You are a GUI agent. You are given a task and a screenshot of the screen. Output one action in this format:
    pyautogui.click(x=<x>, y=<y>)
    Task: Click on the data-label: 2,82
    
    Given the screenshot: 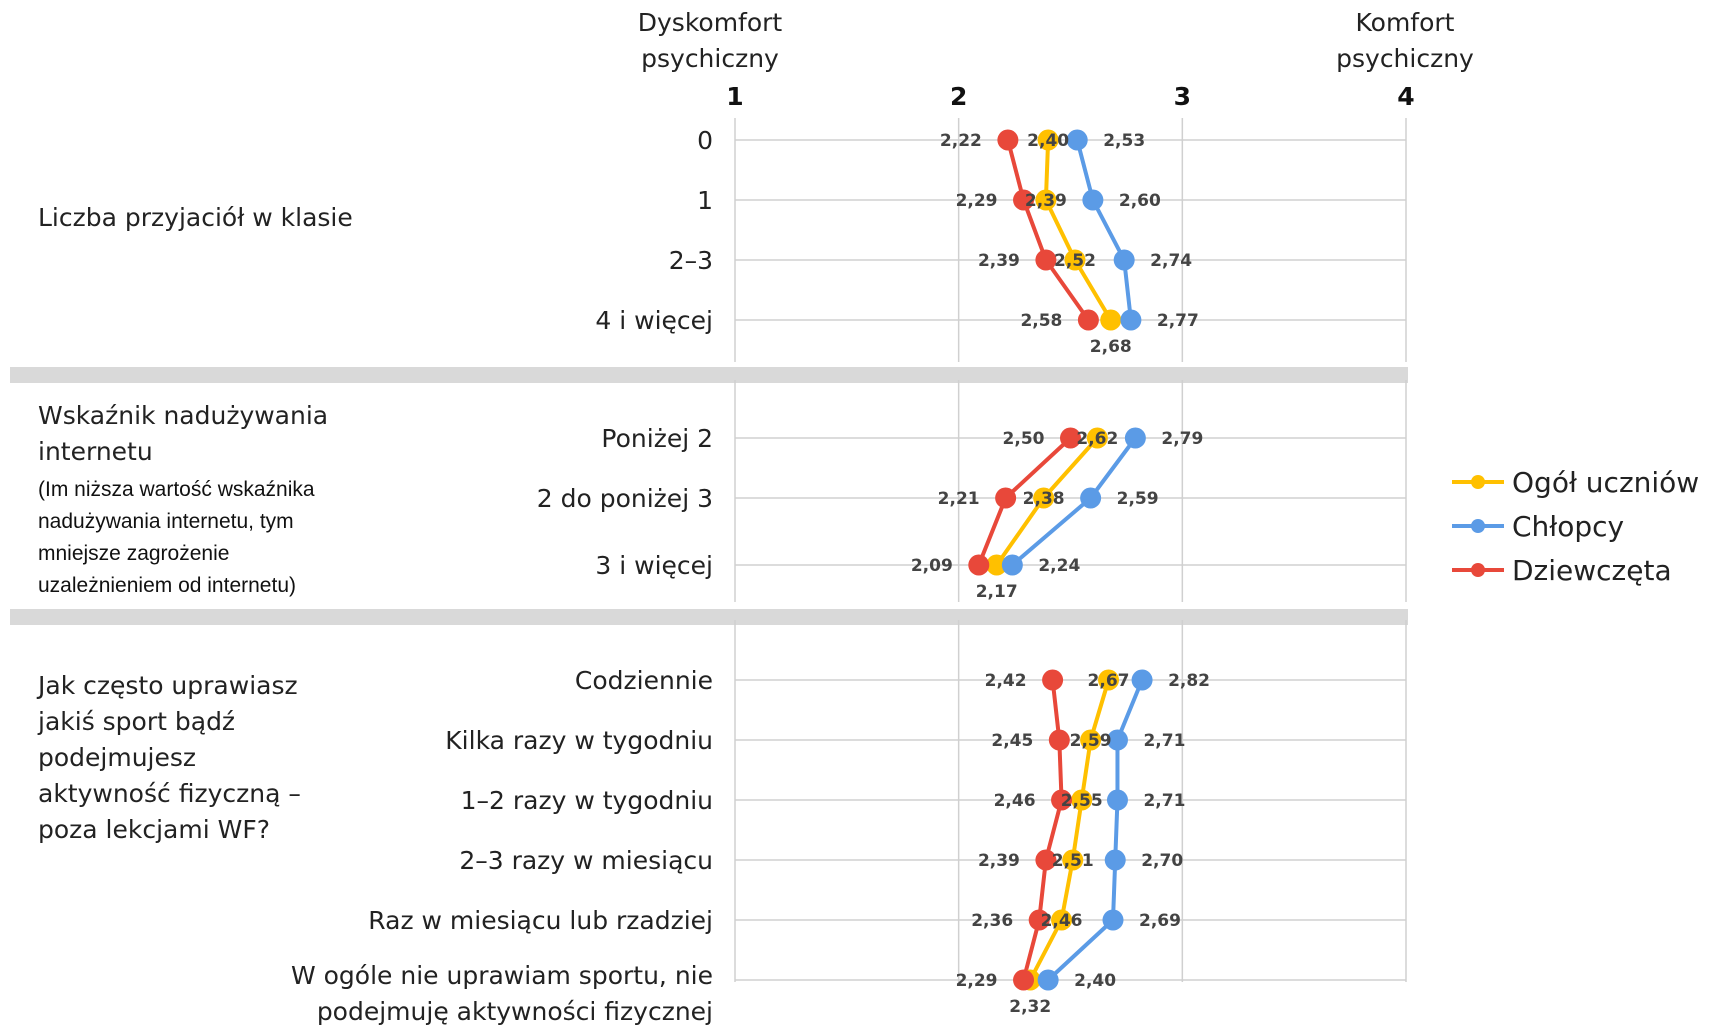 What is the action you would take?
    pyautogui.click(x=1189, y=681)
    